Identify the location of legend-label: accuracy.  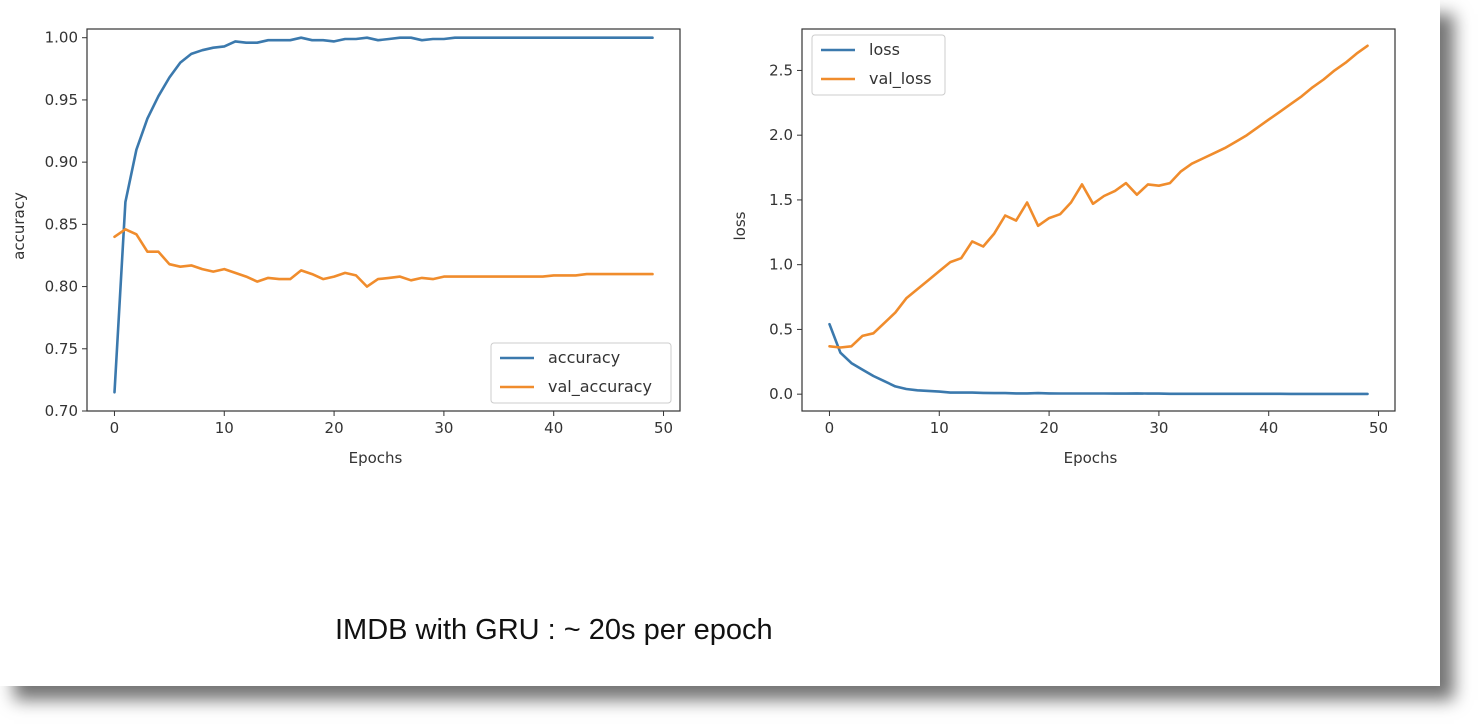
(584, 357).